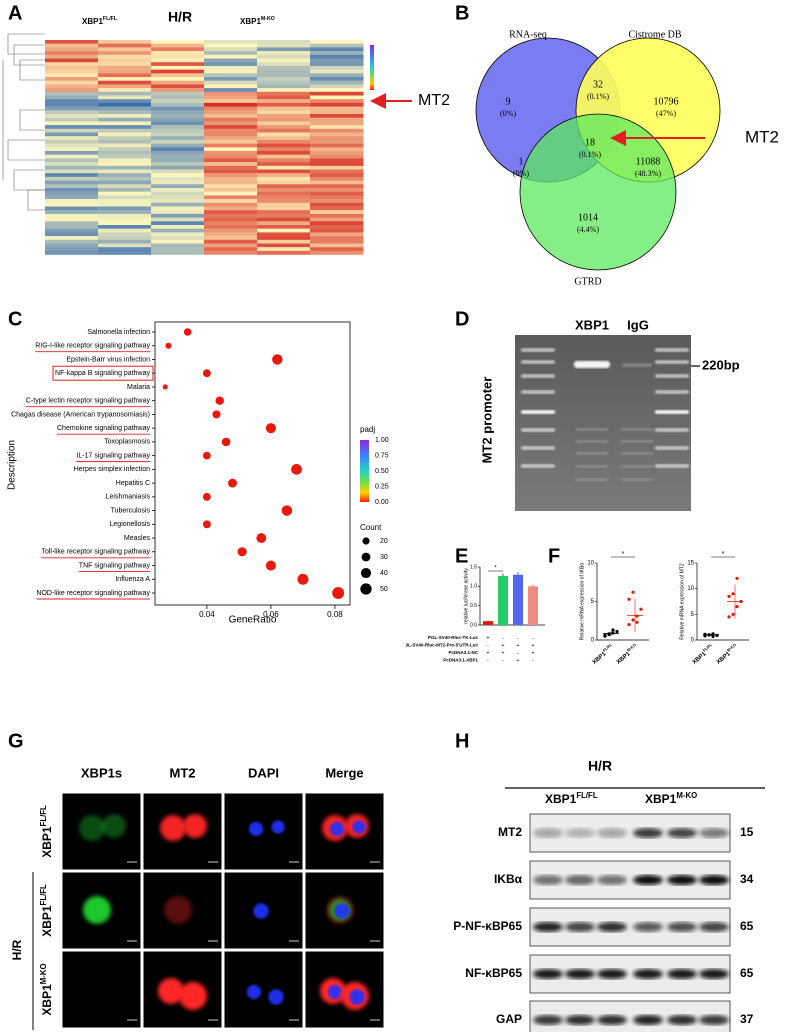 This screenshot has width=787, height=1032. What do you see at coordinates (434, 100) in the screenshot?
I see `annotation: MT2` at bounding box center [434, 100].